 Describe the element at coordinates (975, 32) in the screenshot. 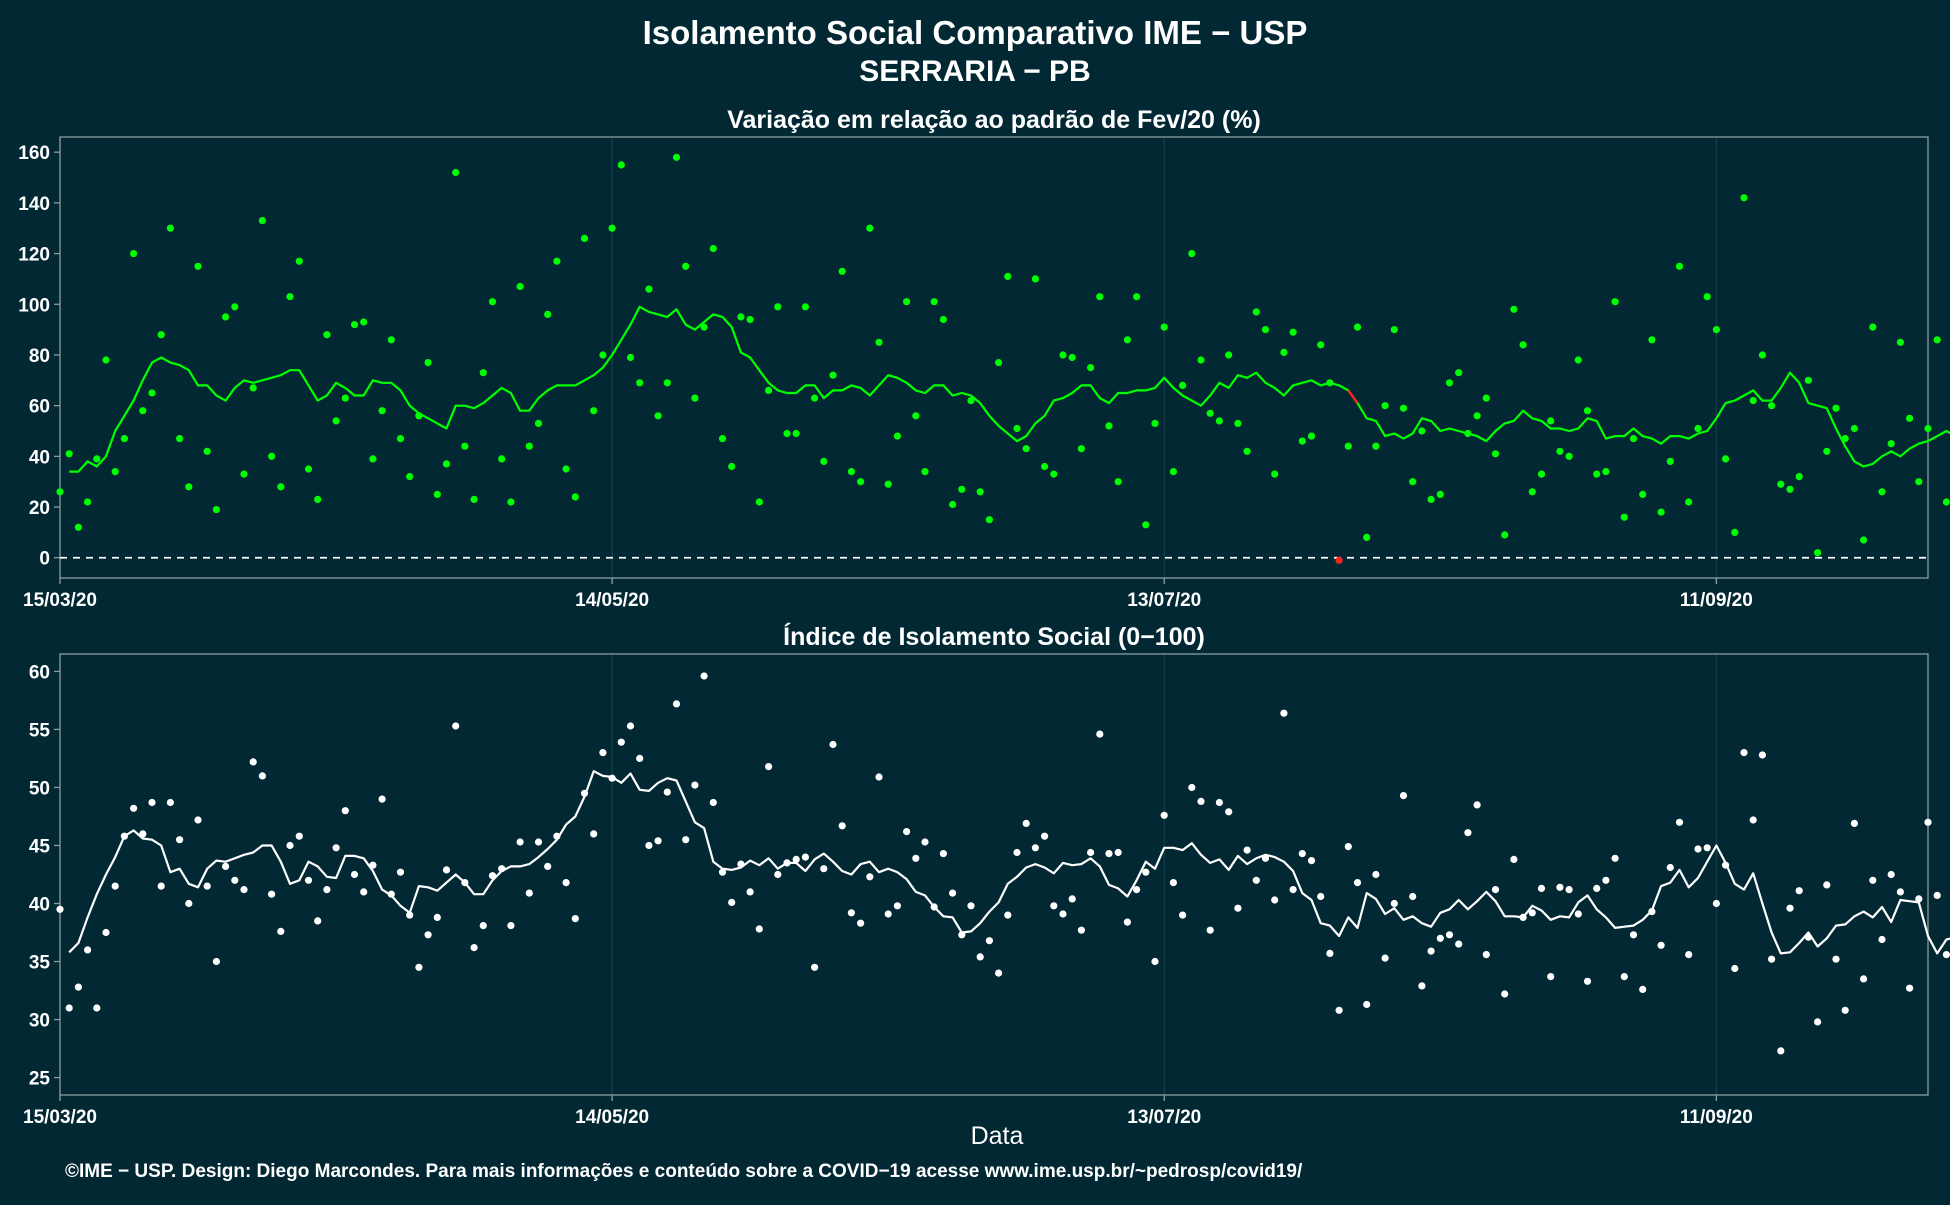

I see `chart-title: Isolamento Social Comparativo IME − USP` at that location.